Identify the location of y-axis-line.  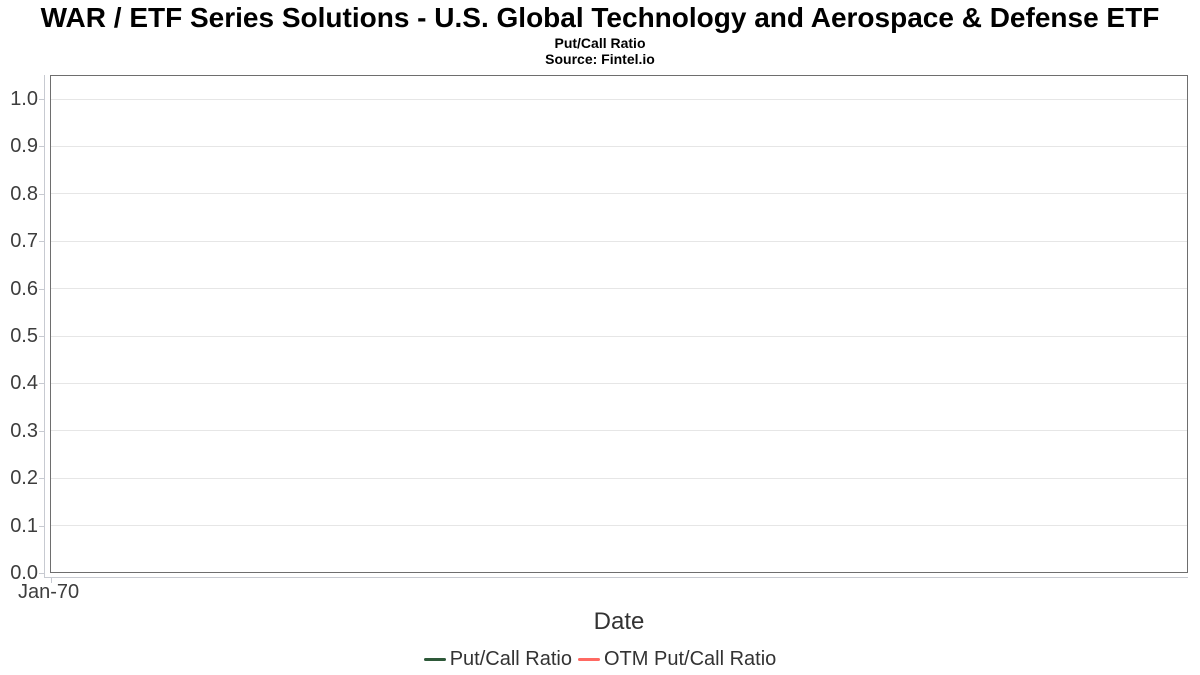
(44, 326).